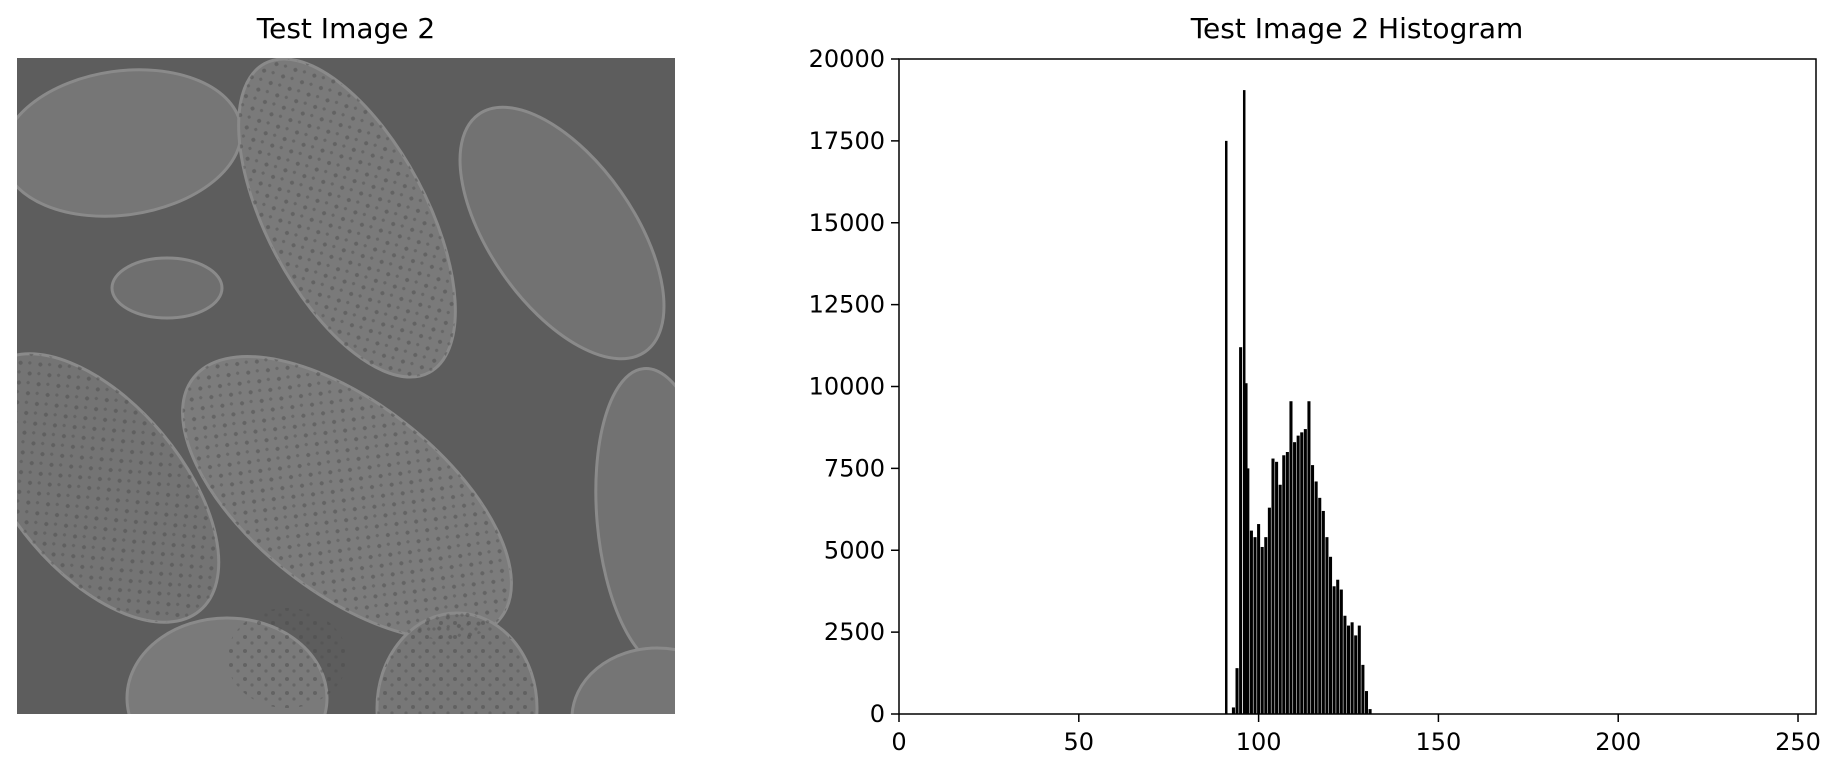 This screenshot has height=768, width=1842. What do you see at coordinates (898, 742) in the screenshot?
I see `x-tick-label: 0` at bounding box center [898, 742].